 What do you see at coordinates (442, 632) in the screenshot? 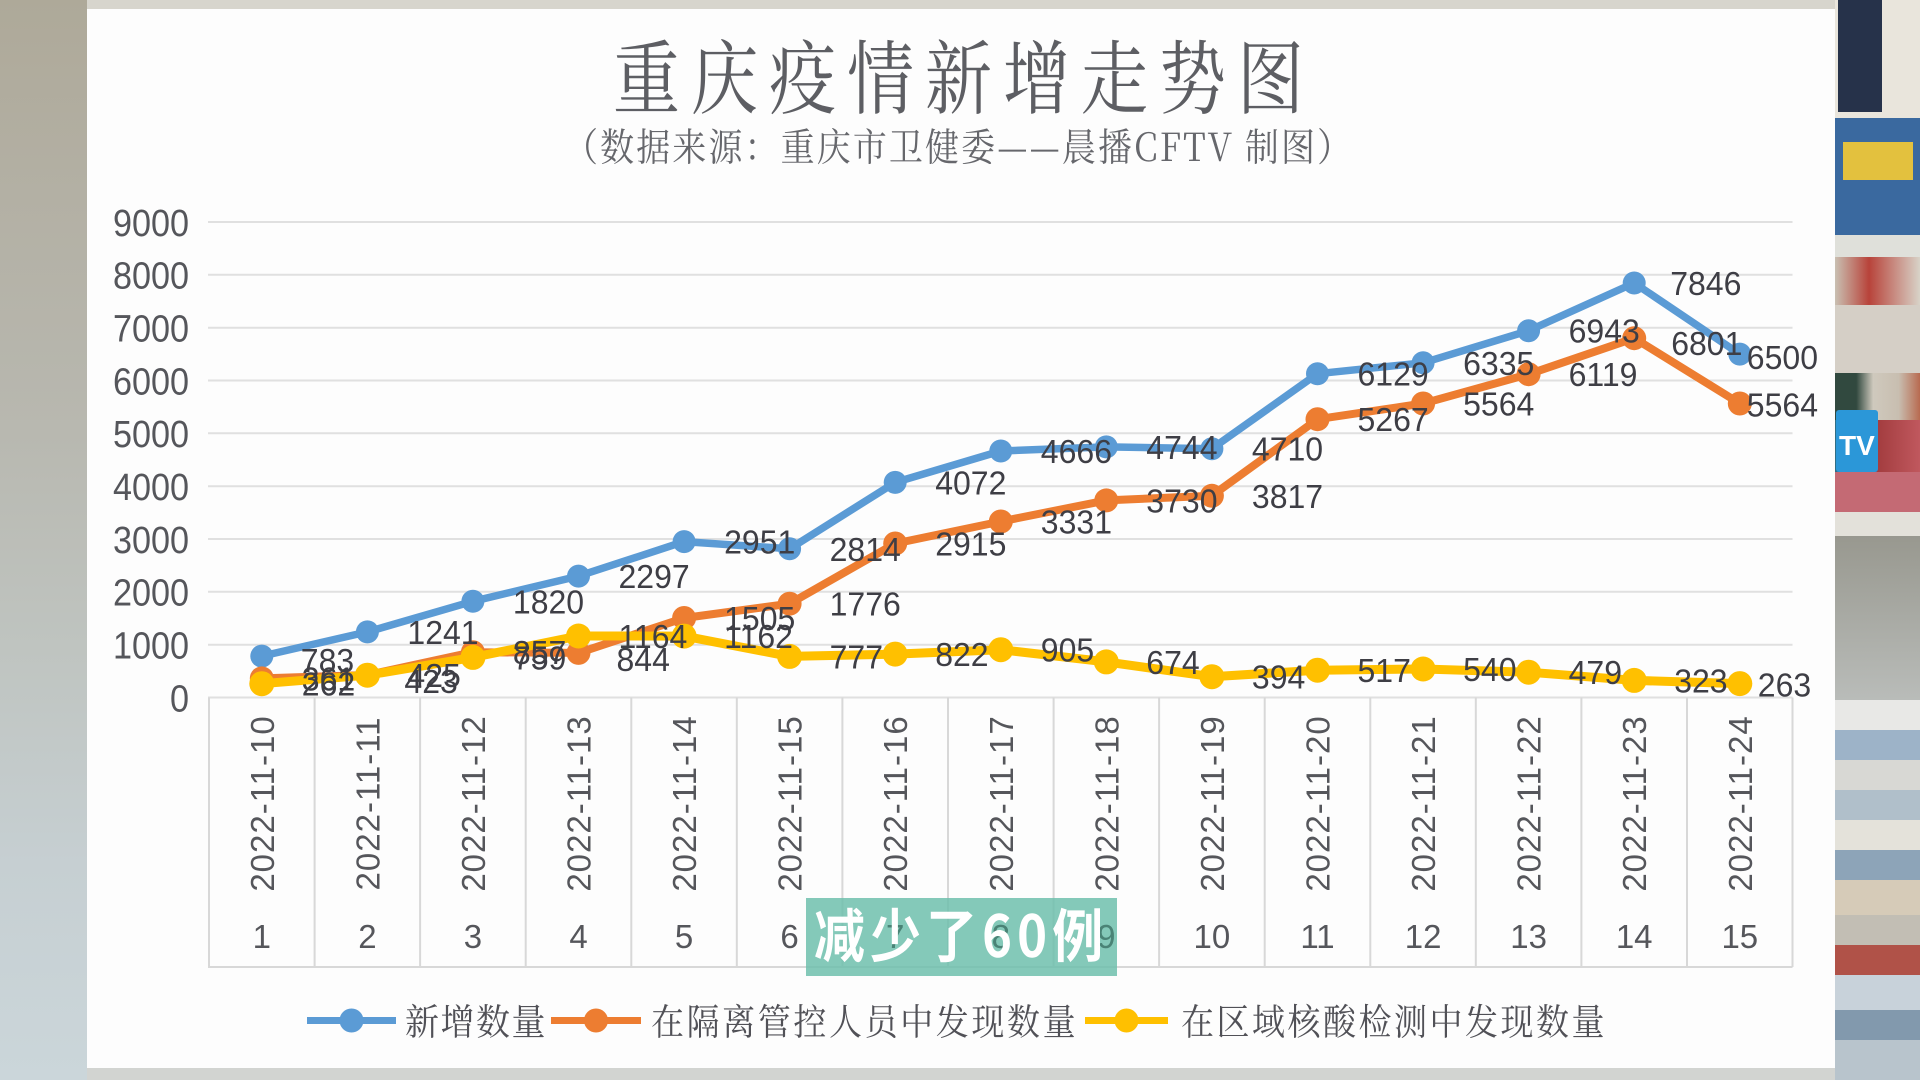
I see `svg-text: 1241` at bounding box center [442, 632].